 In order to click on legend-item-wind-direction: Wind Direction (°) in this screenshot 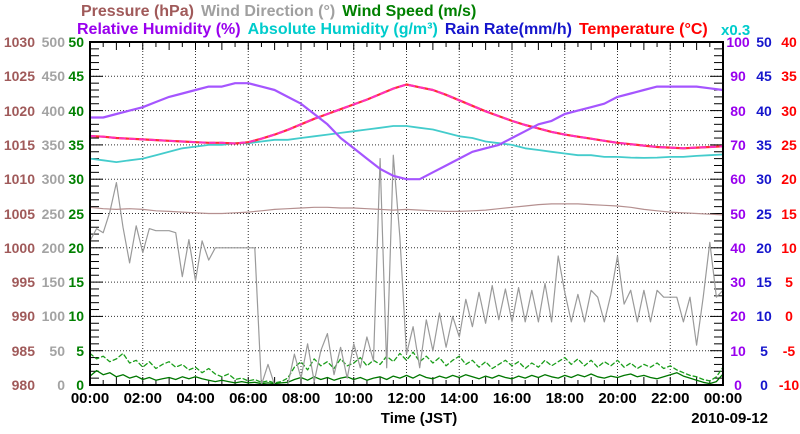, I will do `click(268, 11)`.